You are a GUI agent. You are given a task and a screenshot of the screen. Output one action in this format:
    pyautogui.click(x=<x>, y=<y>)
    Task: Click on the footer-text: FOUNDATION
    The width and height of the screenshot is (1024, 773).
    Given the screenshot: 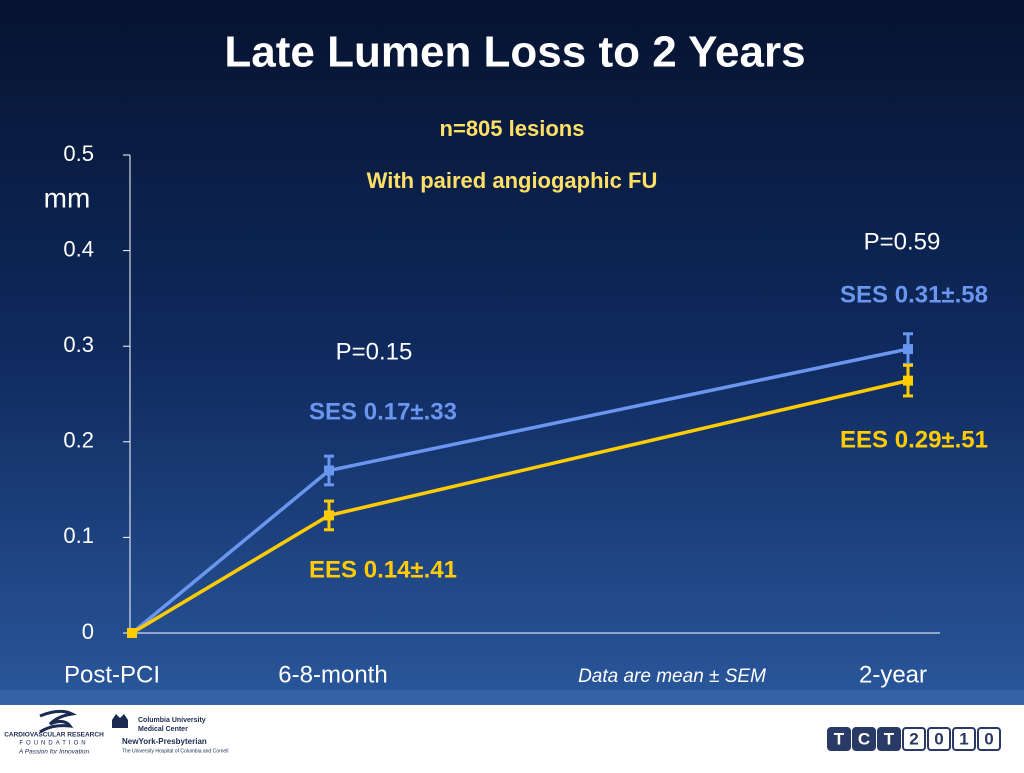 What is the action you would take?
    pyautogui.click(x=53, y=744)
    